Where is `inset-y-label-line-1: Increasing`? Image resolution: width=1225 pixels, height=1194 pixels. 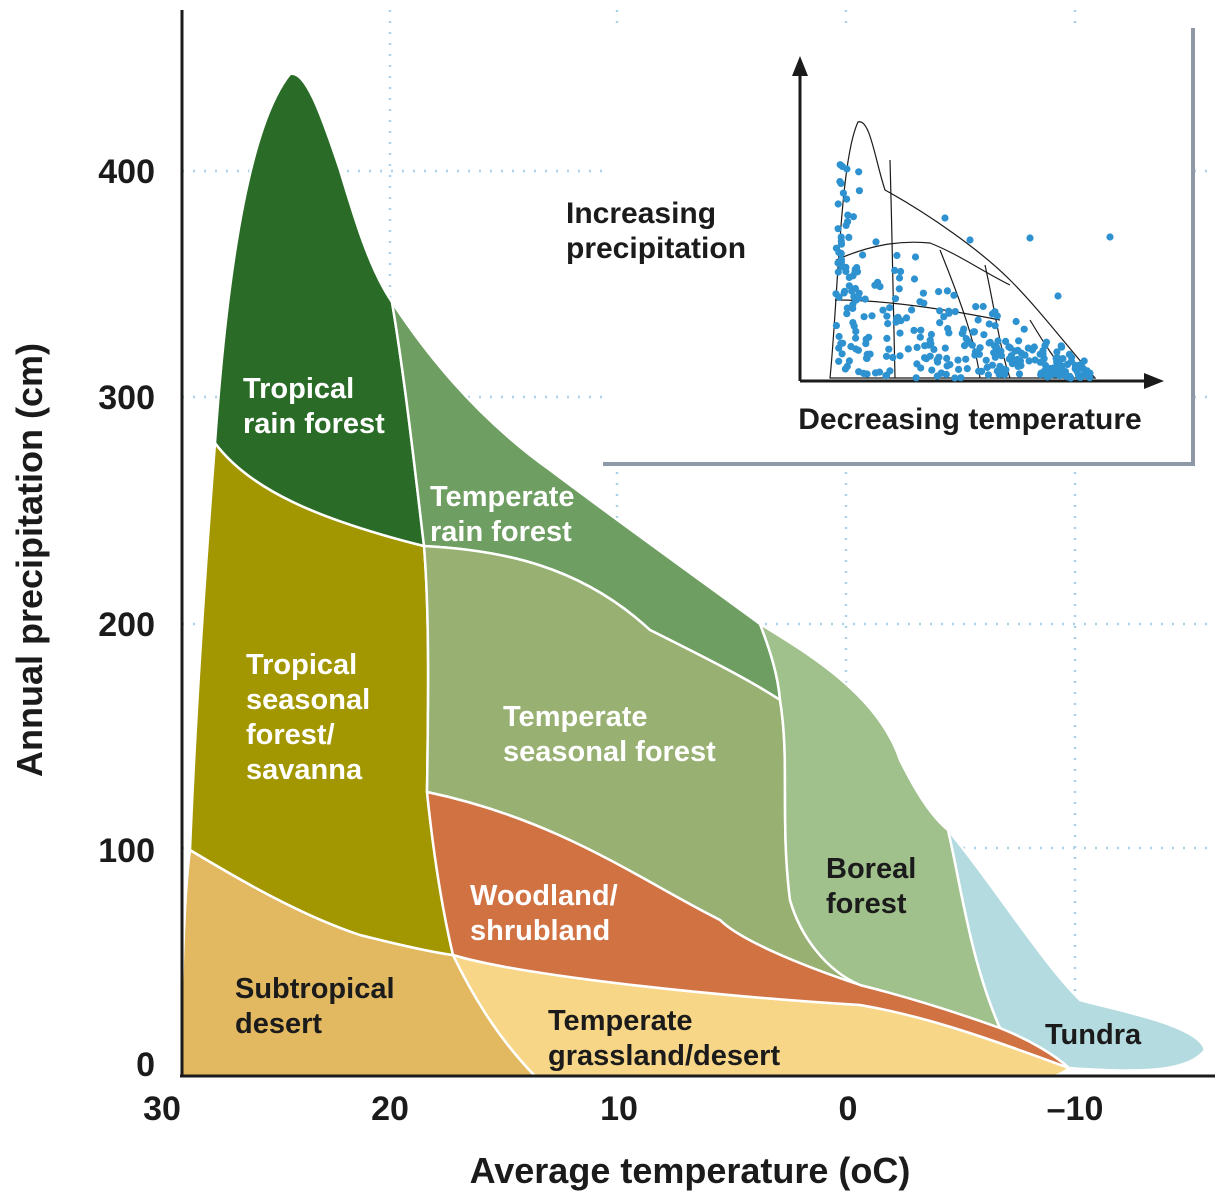 inset-y-label-line-1: Increasing is located at coordinates (641, 213).